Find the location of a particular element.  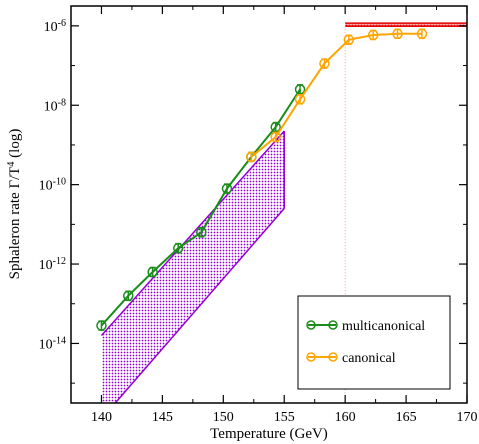

legend-item-multicanonical: multicanonical is located at coordinates (365, 326).